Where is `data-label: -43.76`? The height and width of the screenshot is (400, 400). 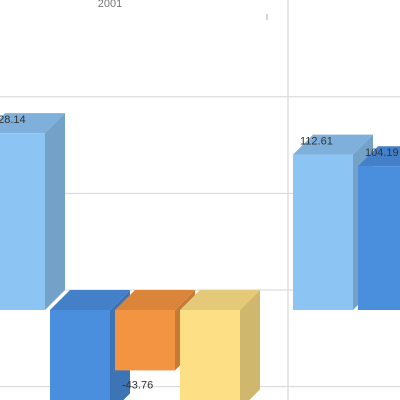 data-label: -43.76 is located at coordinates (137, 385).